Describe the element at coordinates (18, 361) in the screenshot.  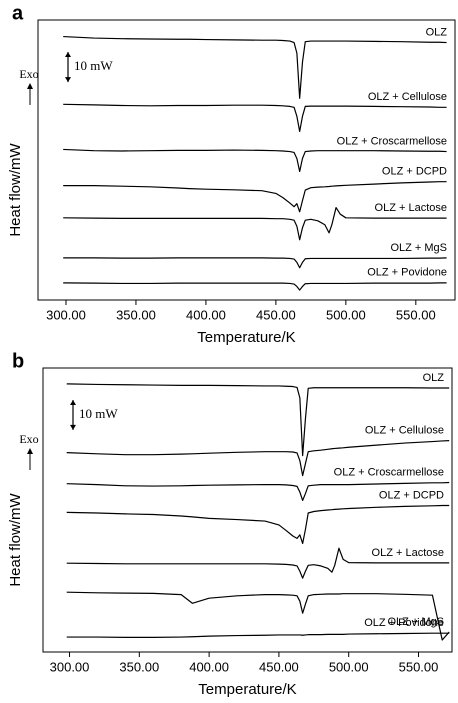
I see `panel-letter: b` at that location.